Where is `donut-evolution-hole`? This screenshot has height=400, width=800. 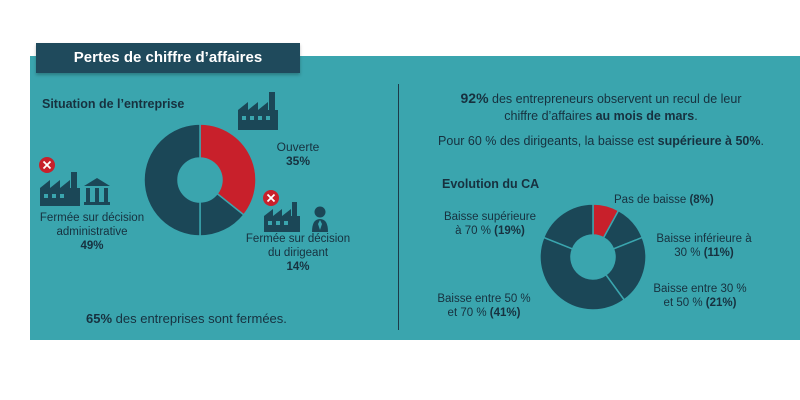 donut-evolution-hole is located at coordinates (593, 257).